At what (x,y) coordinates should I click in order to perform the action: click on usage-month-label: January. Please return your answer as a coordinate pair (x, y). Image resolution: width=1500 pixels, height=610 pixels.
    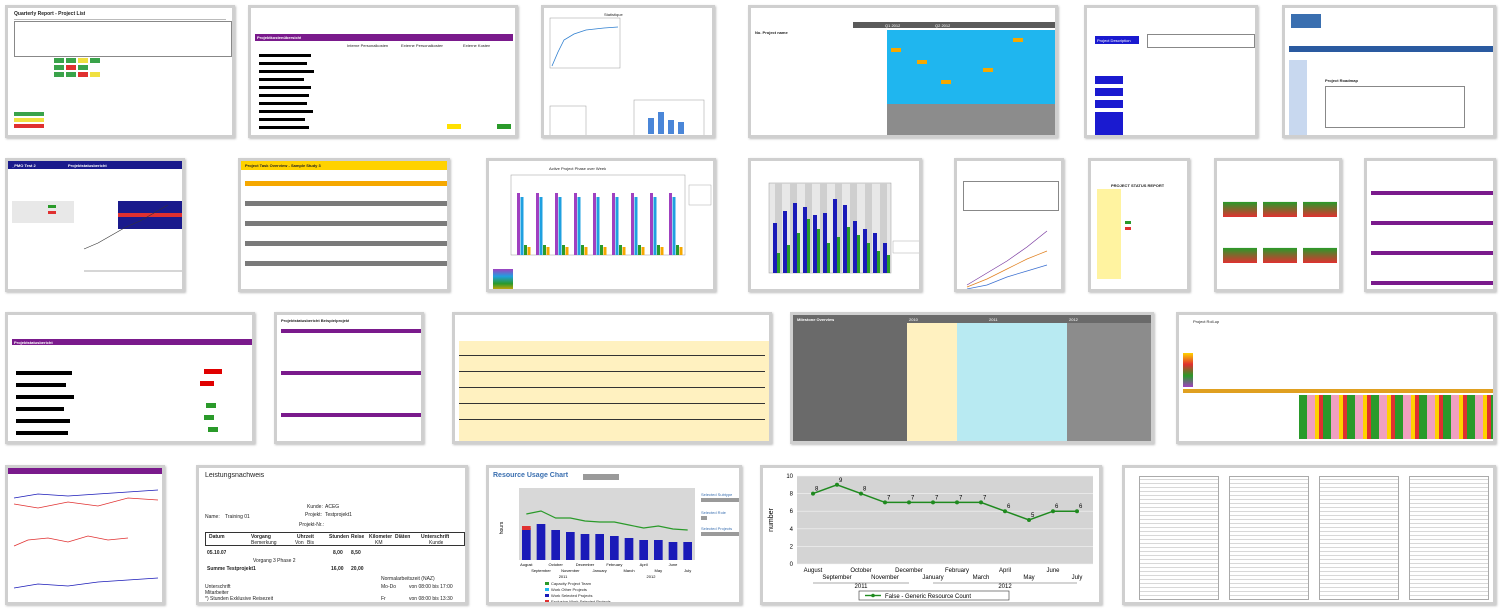
    Looking at the image, I should click on (600, 570).